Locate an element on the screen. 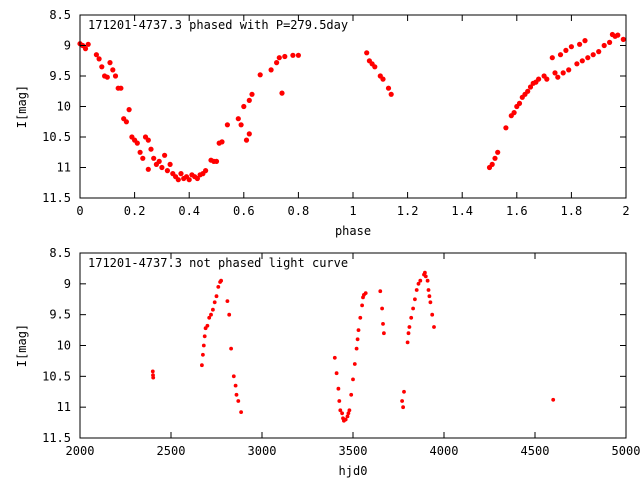  phased-y-tick-label: 8.5 is located at coordinates (60, 15).